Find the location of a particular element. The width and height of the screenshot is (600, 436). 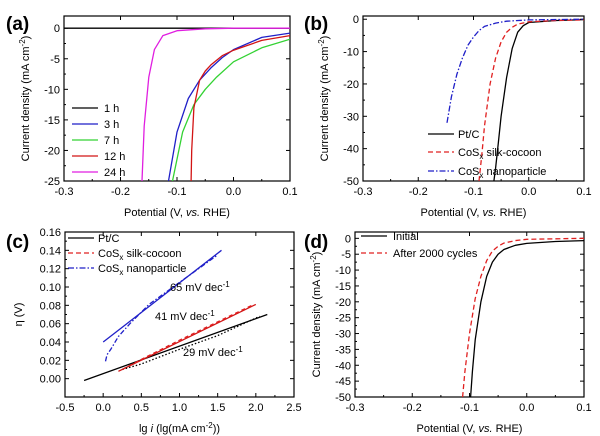

x-label-part: )) is located at coordinates (216, 429).